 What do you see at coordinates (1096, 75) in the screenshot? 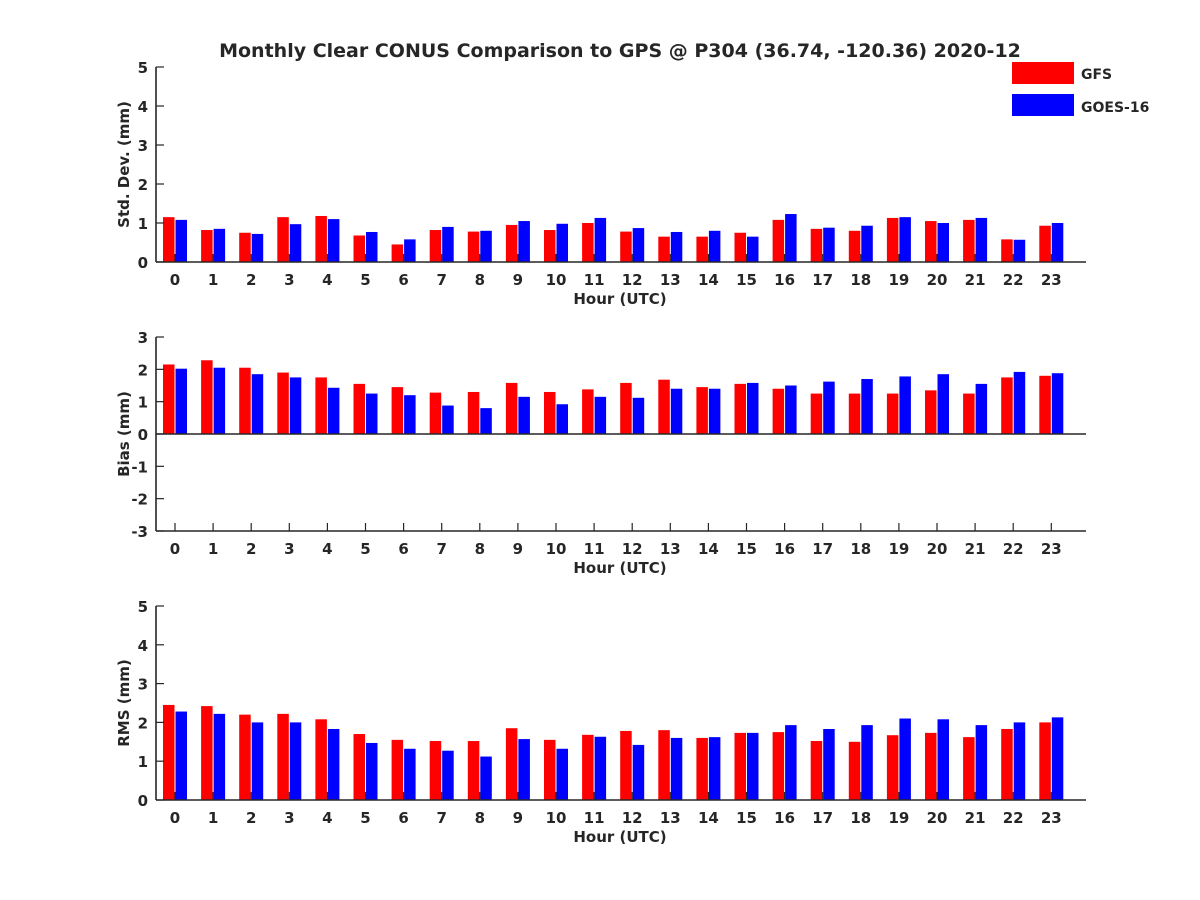
I see `legend-label-gfs: GFS` at bounding box center [1096, 75].